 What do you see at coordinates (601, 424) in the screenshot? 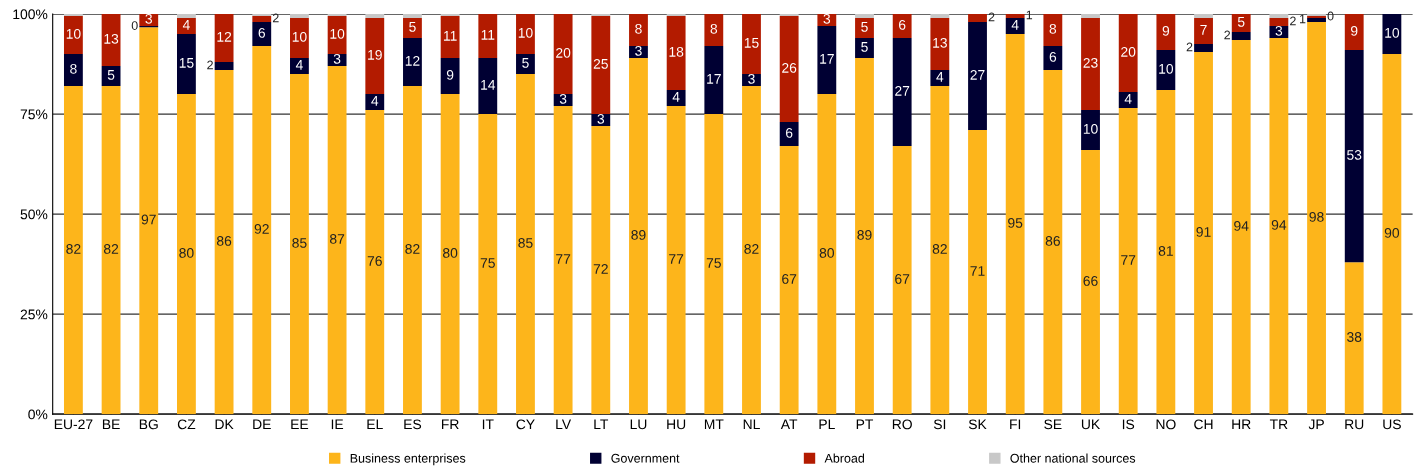
I see `x-tick-label: LT` at bounding box center [601, 424].